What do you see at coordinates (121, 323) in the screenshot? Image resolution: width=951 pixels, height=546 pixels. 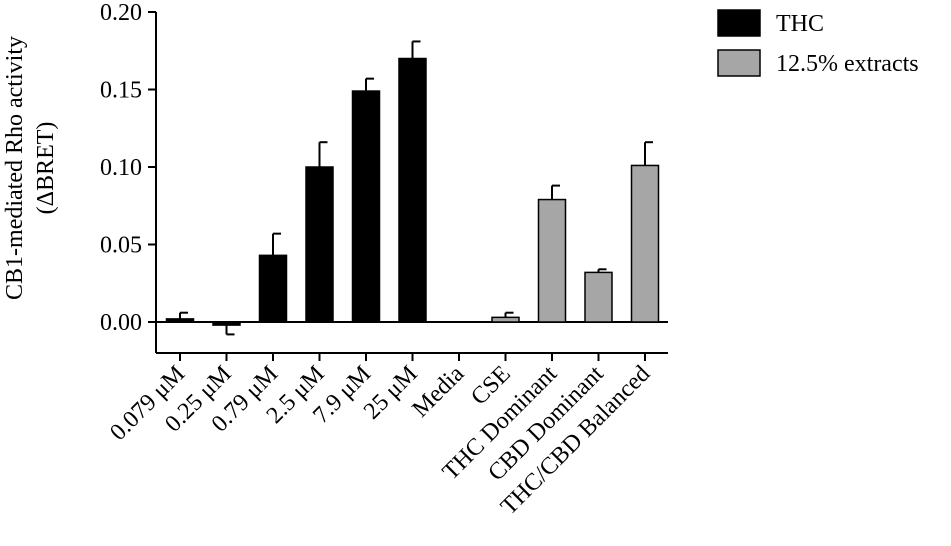 I see `y-tick-label: 0.00` at bounding box center [121, 323].